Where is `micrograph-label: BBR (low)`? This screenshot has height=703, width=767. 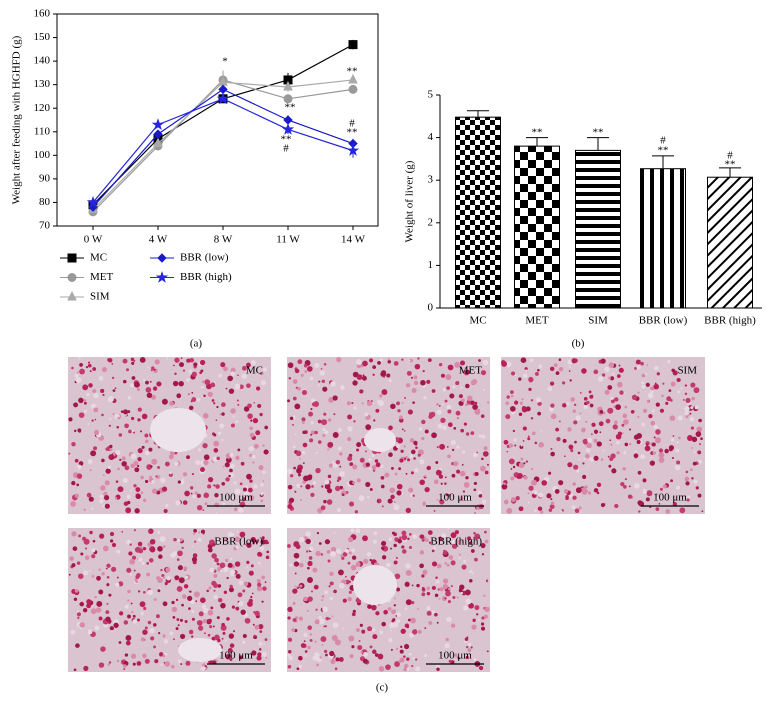
micrograph-label: BBR (low) is located at coordinates (238, 542).